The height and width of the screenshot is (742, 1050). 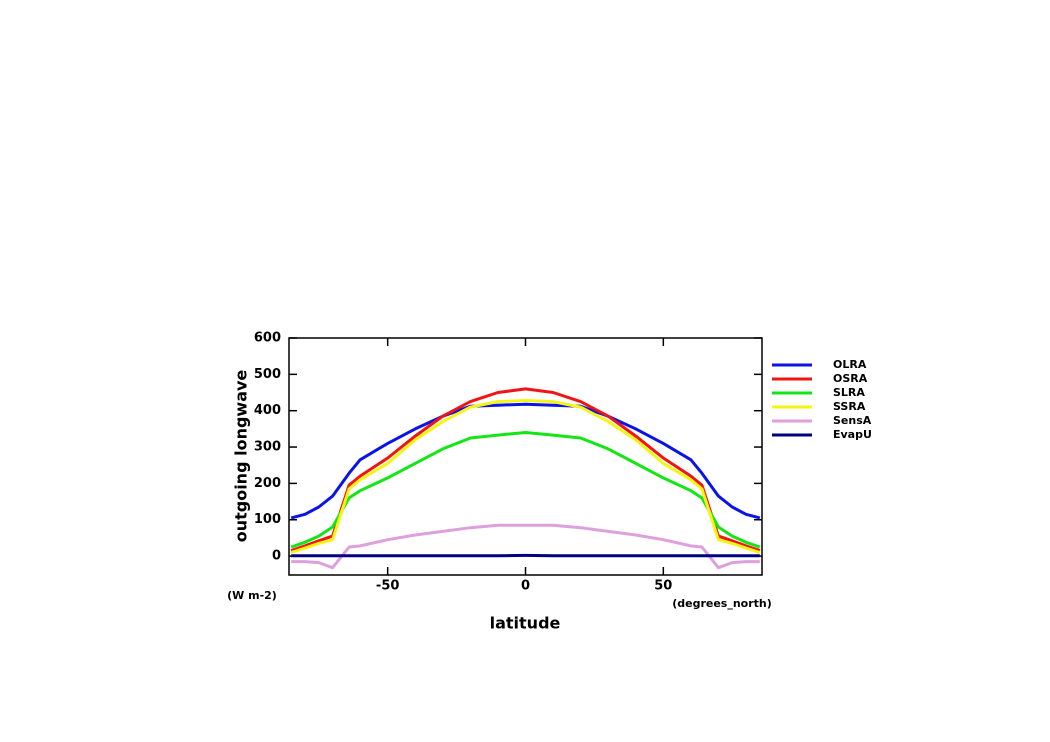 What do you see at coordinates (852, 420) in the screenshot?
I see `legend-label: SensA` at bounding box center [852, 420].